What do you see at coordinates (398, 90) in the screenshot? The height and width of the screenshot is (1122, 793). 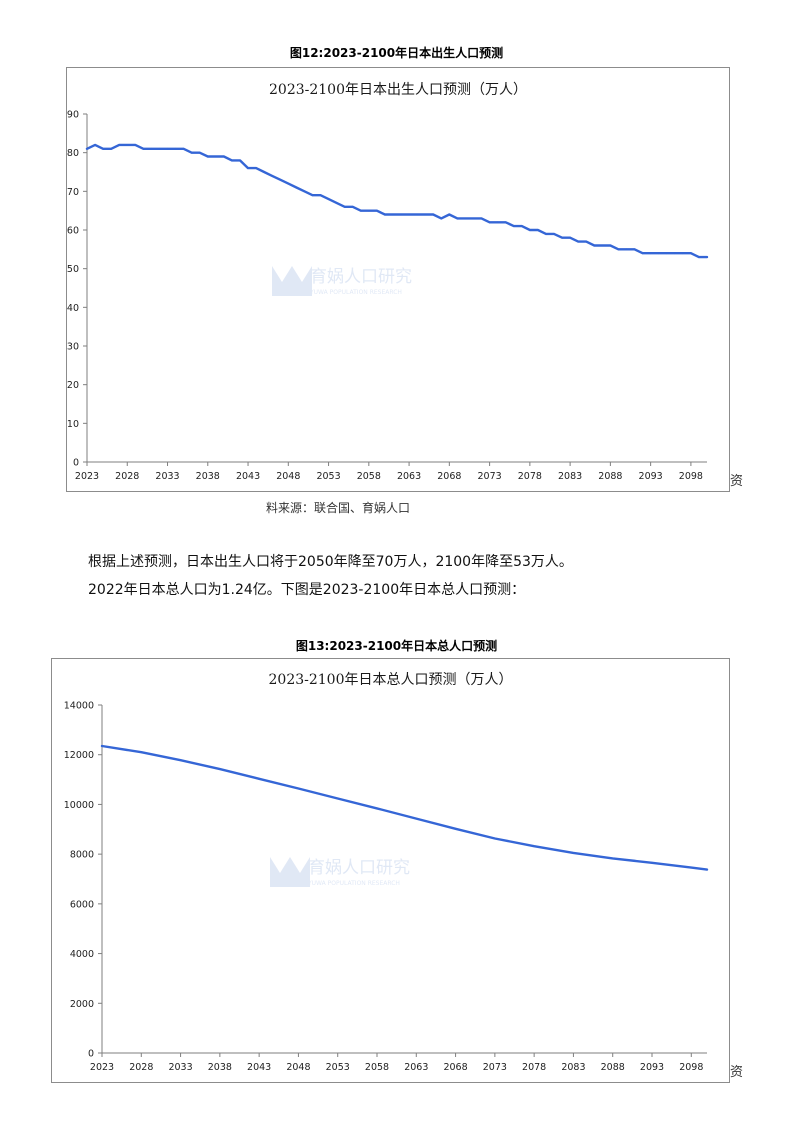 I see `chart-title: 2023-2100年日本出生人口预测（万人）` at bounding box center [398, 90].